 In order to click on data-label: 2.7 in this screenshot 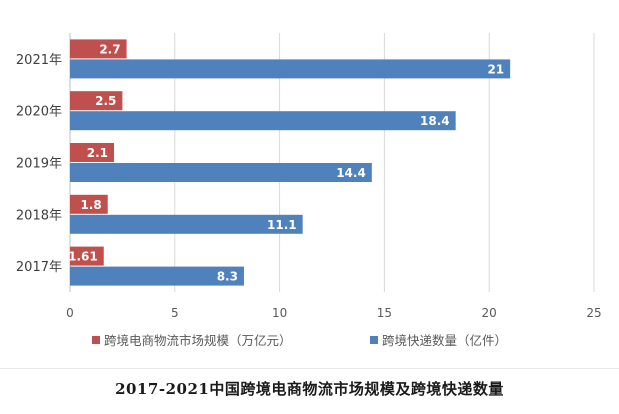, I will do `click(109, 49)`.